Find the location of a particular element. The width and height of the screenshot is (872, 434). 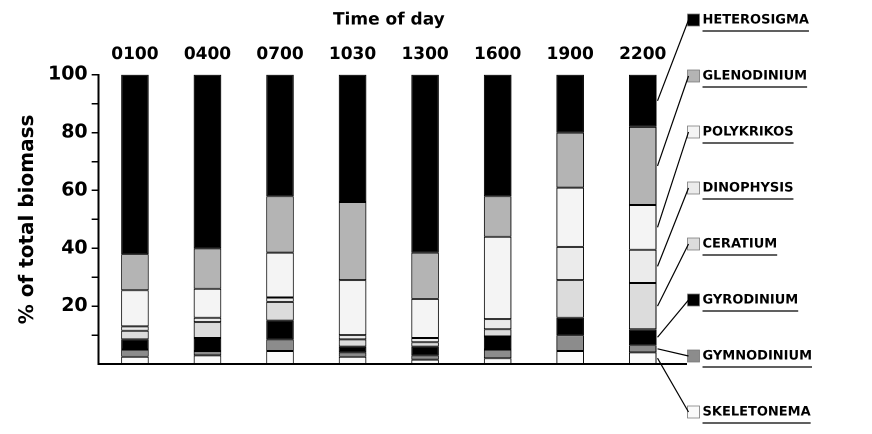

x-tick-label: 1300 is located at coordinates (425, 54).